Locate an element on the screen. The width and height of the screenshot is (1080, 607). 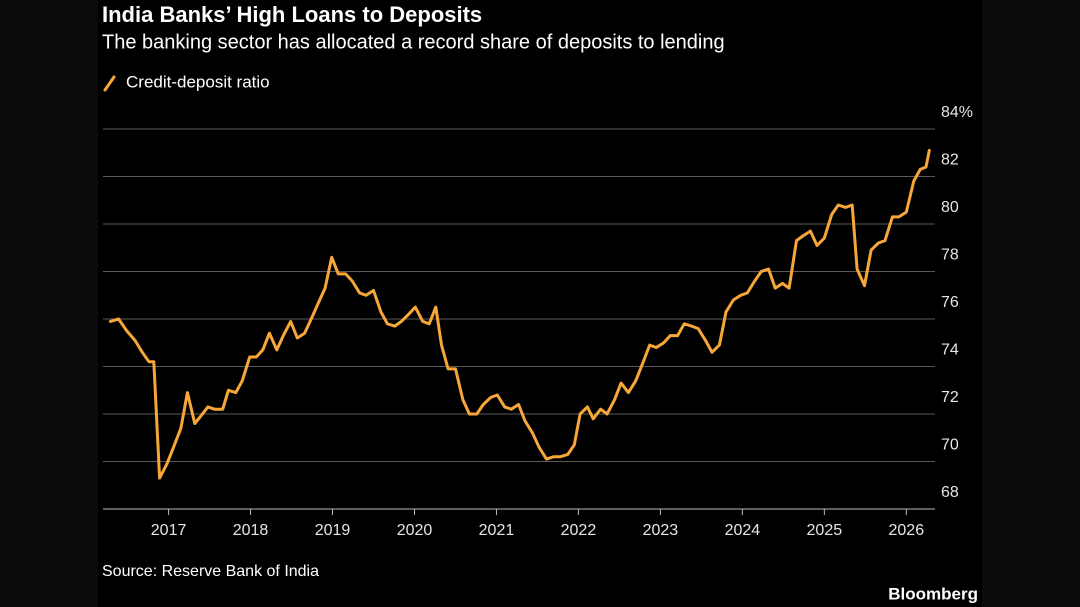
legend-swatch is located at coordinates (109, 83).